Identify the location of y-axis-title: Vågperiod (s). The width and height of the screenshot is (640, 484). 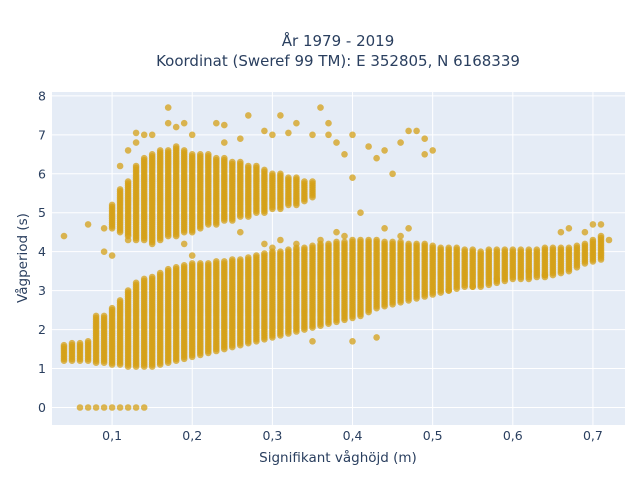
(22, 258).